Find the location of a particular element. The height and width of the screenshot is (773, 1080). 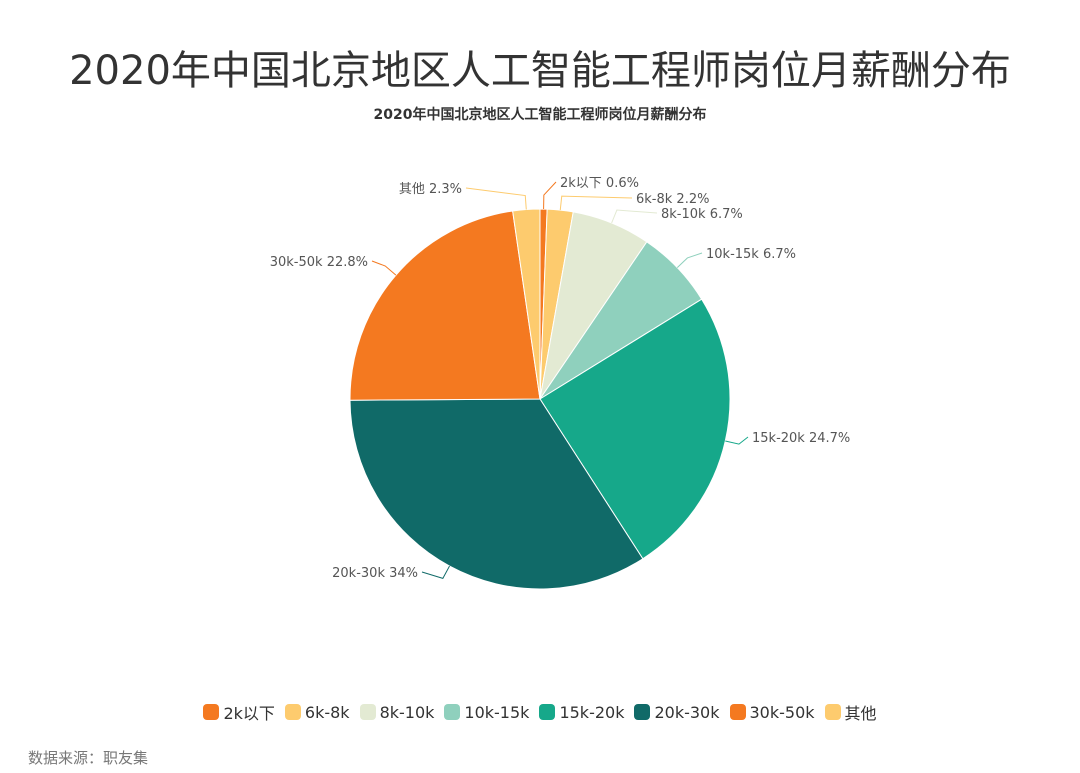

legend-item: 6k-8k is located at coordinates (317, 712).